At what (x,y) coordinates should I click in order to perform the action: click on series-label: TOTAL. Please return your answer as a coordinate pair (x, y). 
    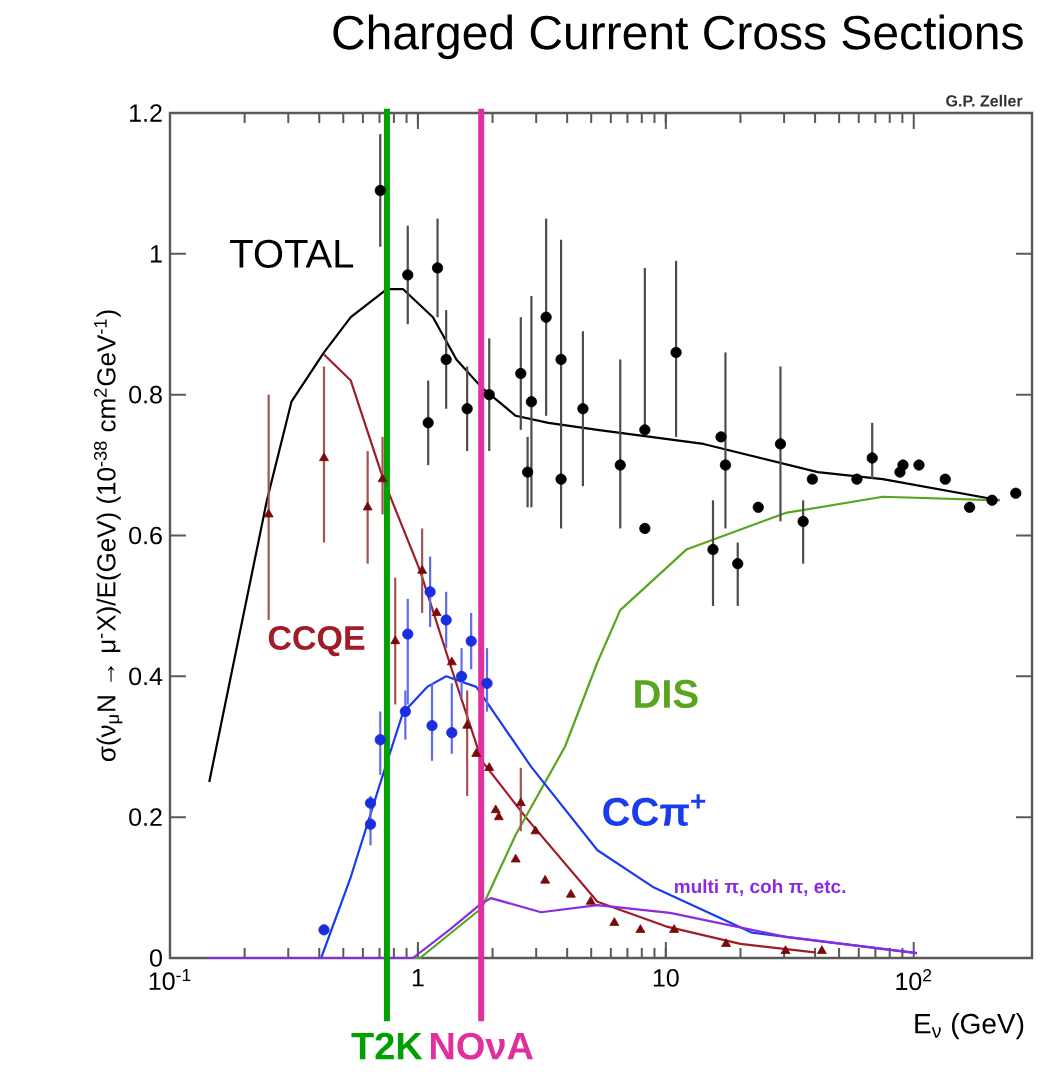
    Looking at the image, I should click on (292, 253).